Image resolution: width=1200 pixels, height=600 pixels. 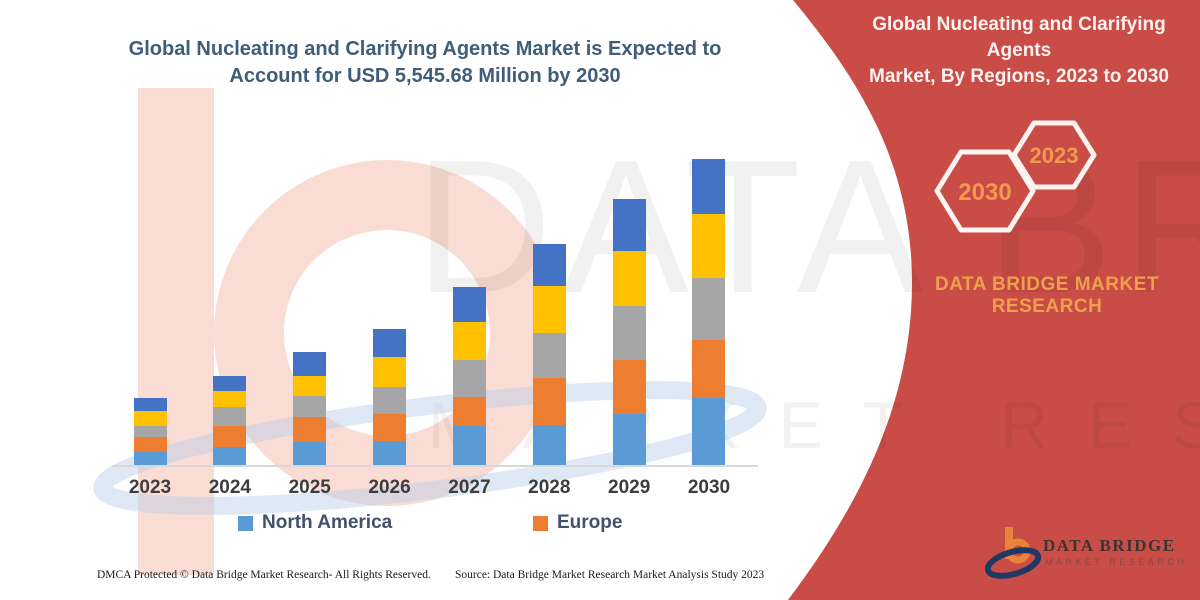 What do you see at coordinates (549, 487) in the screenshot?
I see `x-tick-2028: 2028` at bounding box center [549, 487].